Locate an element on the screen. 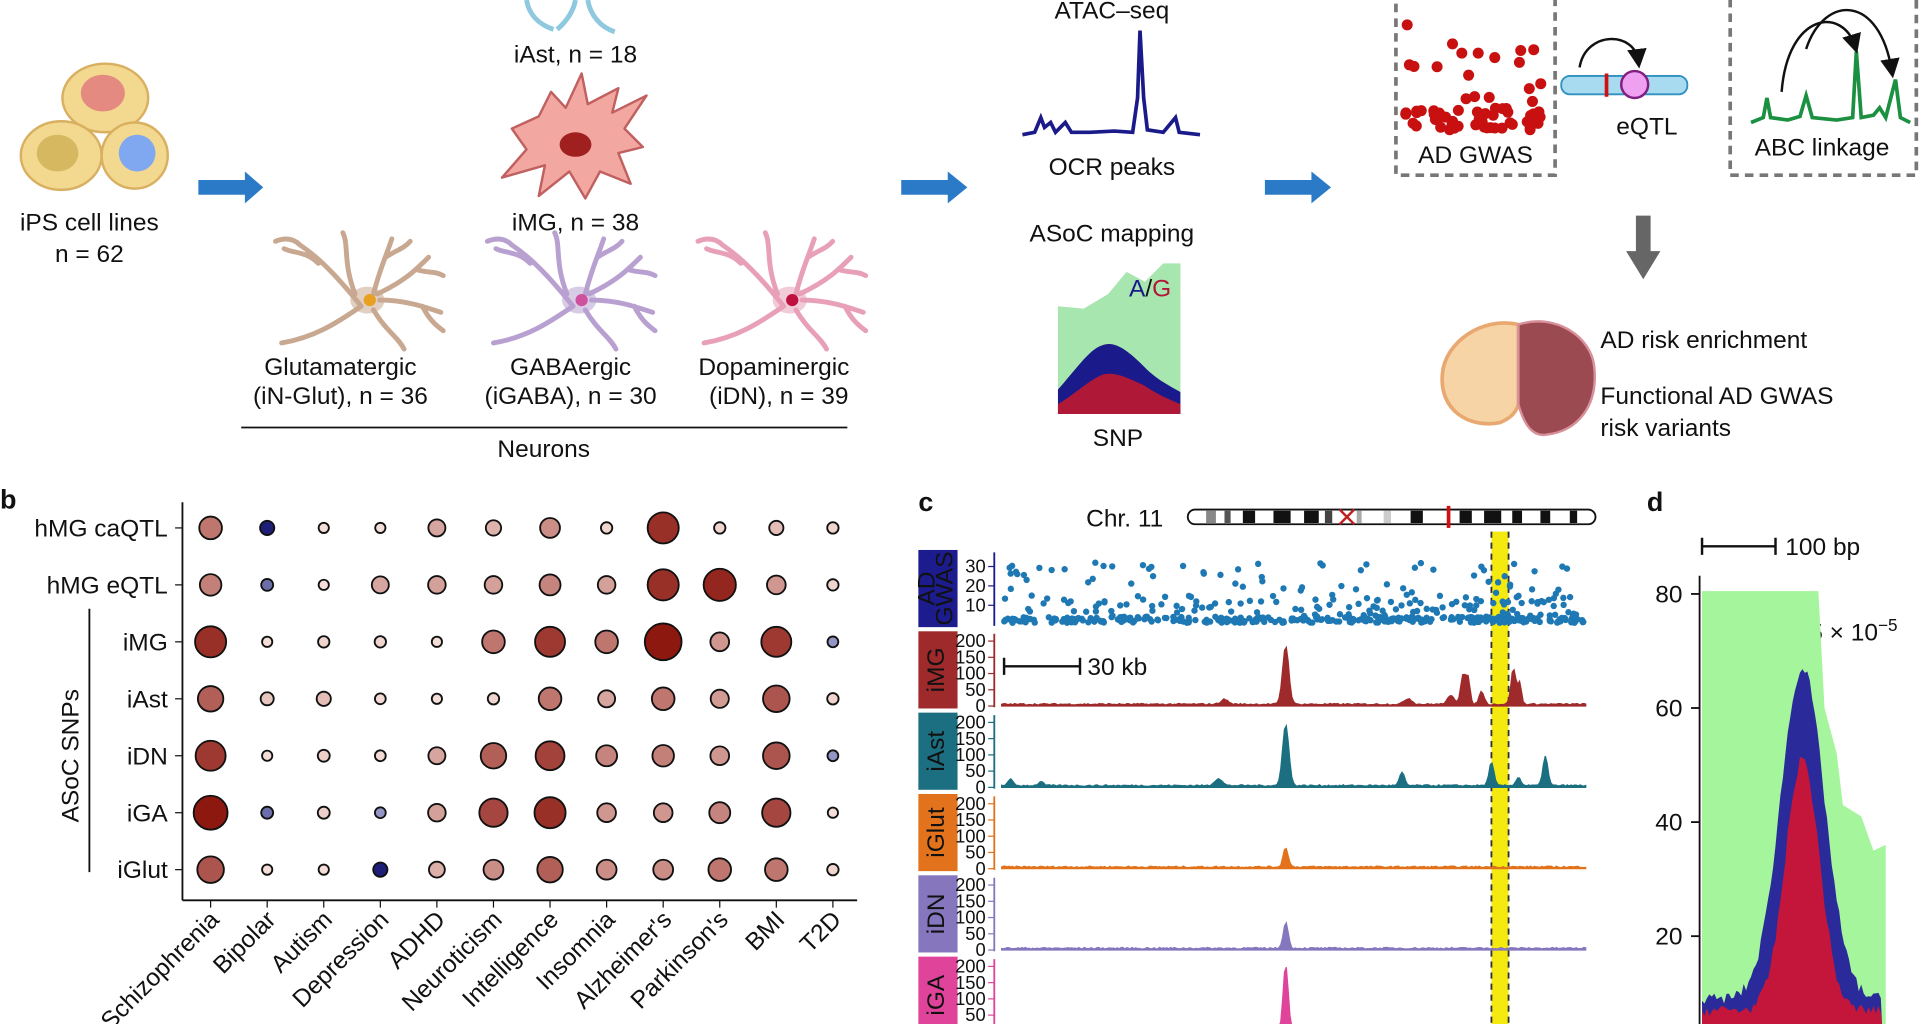 The height and width of the screenshot is (1024, 1920). scale-bar is located at coordinates (1738, 546).